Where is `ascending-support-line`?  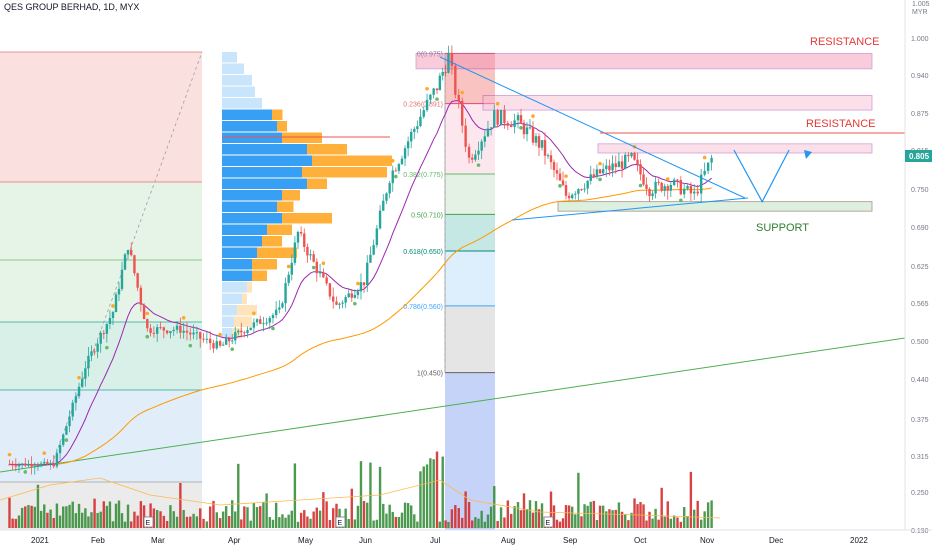
ascending-support-line is located at coordinates (630, 209).